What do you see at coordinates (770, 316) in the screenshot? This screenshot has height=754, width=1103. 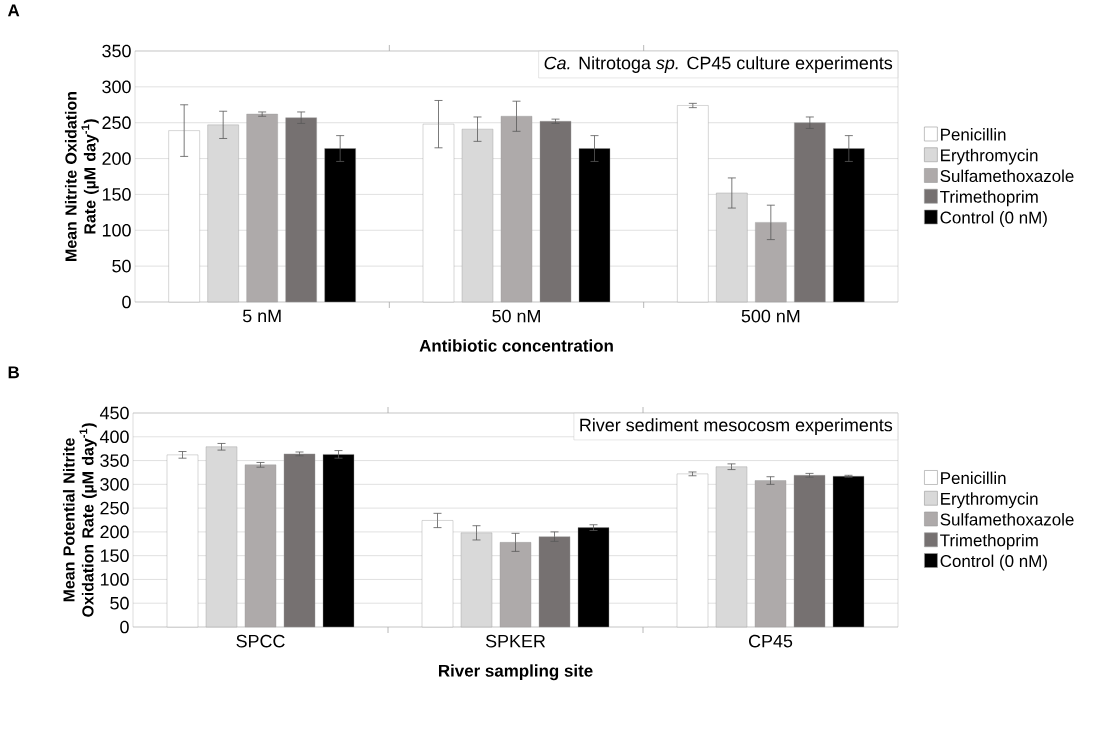 I see `x-tick-label: 500 nM` at bounding box center [770, 316].